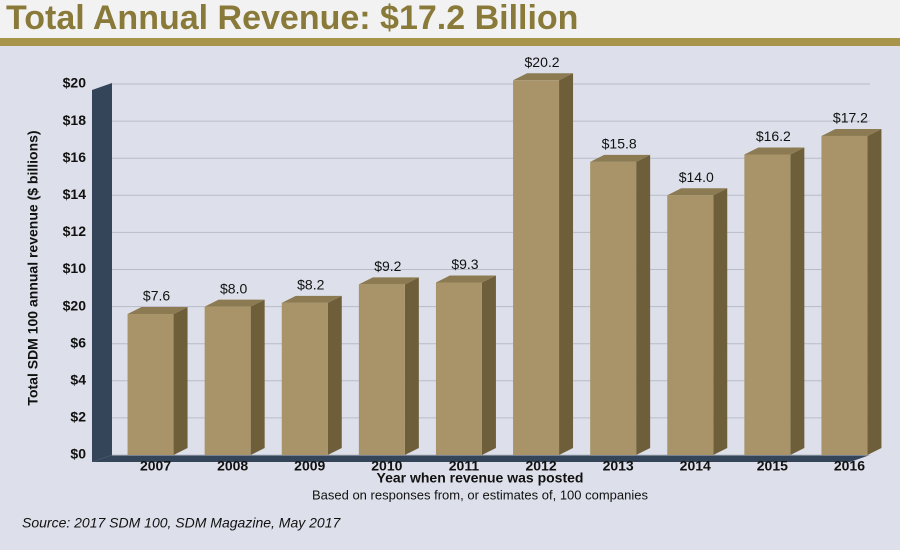 This screenshot has width=900, height=550. What do you see at coordinates (78, 454) in the screenshot?
I see `y-tick-label: $0` at bounding box center [78, 454].